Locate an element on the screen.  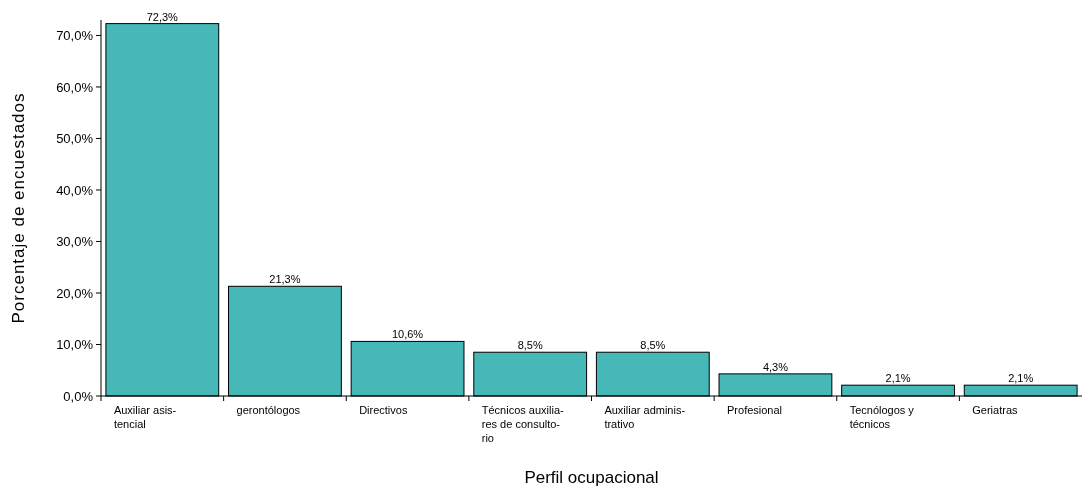
y-axis-title: Porcentaje de encuestados is located at coordinates (18, 208).